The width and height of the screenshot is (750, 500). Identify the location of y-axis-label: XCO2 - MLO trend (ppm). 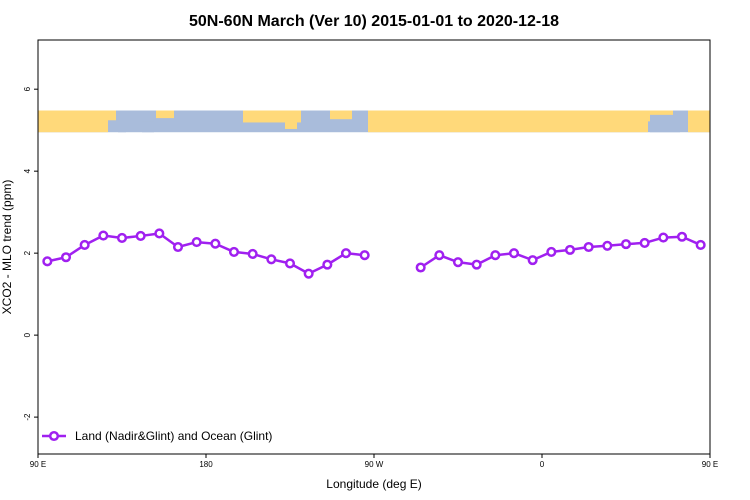
(7, 247).